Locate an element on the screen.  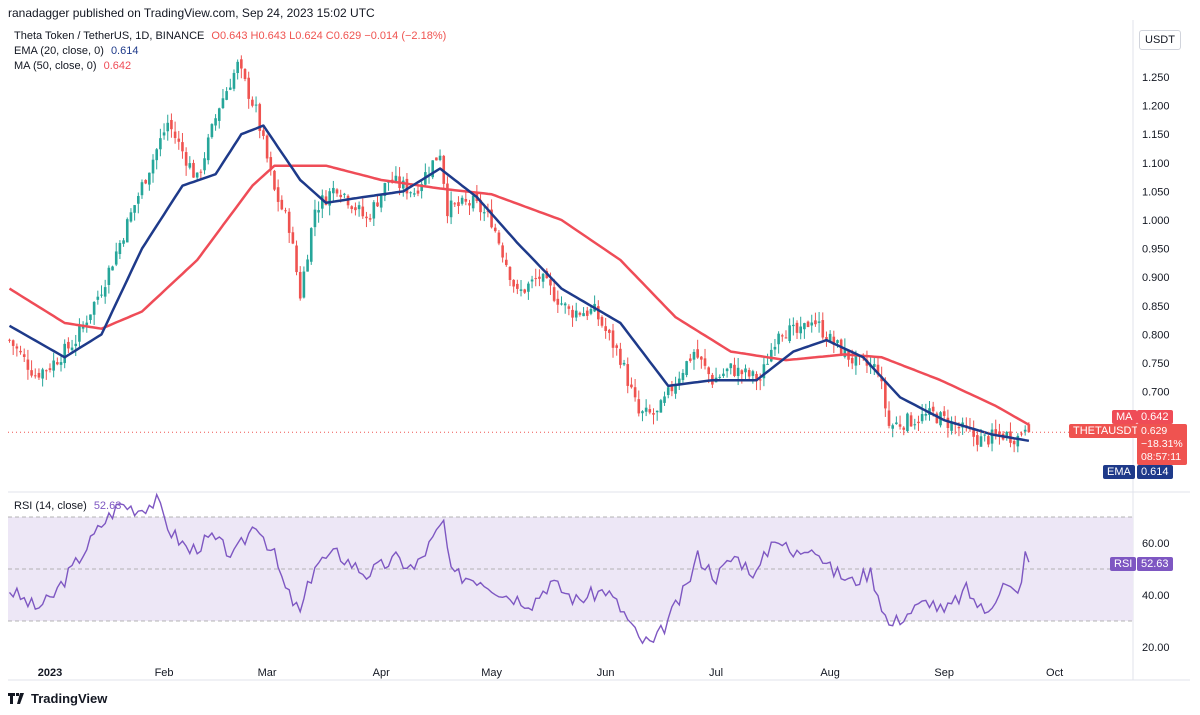
time-tick-label: 2023 is located at coordinates (50, 673).